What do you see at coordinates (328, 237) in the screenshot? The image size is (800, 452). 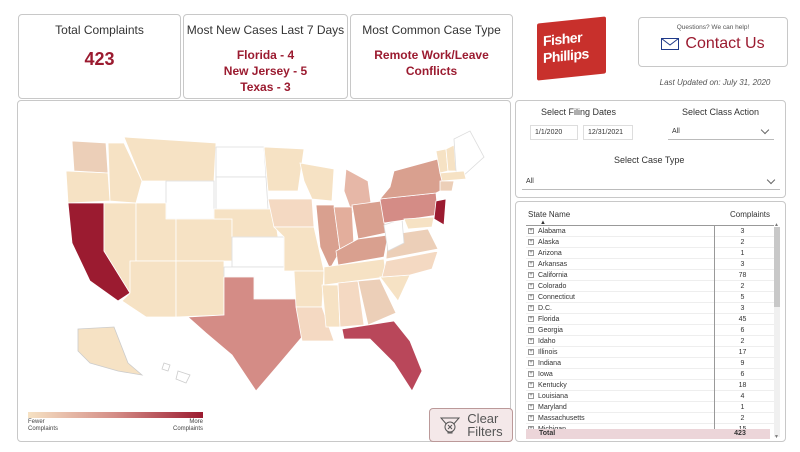 I see `state-illinois` at bounding box center [328, 237].